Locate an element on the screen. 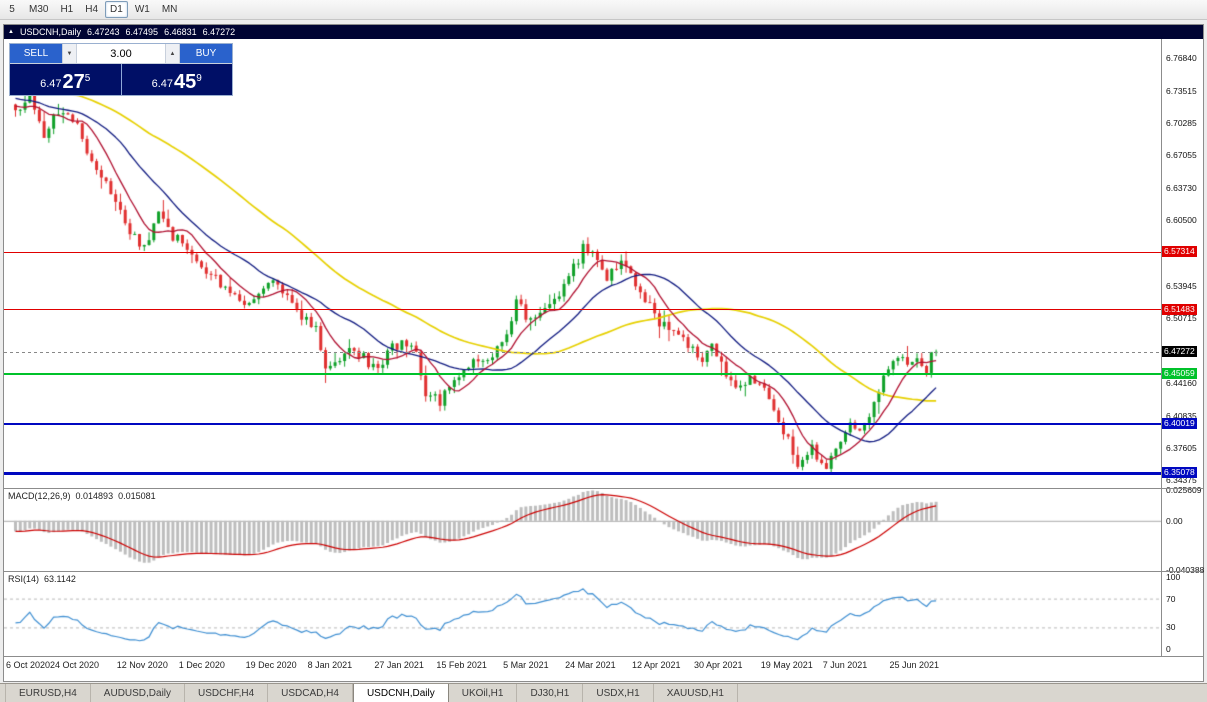 Image resolution: width=1207 pixels, height=702 pixels. date-axis-label: 1 Dec 2020 is located at coordinates (201, 665).